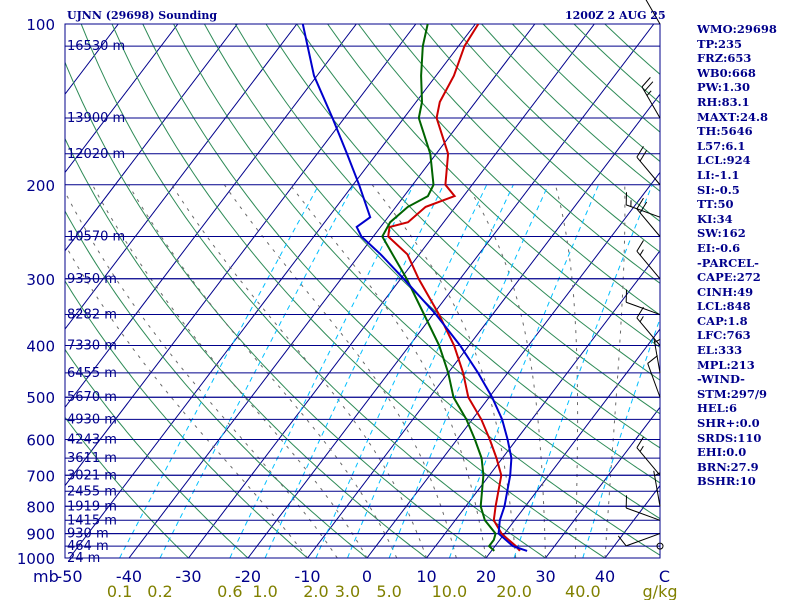 The image size is (800, 600). Describe the element at coordinates (723, 101) in the screenshot. I see `index-value: RH:83.1` at that location.